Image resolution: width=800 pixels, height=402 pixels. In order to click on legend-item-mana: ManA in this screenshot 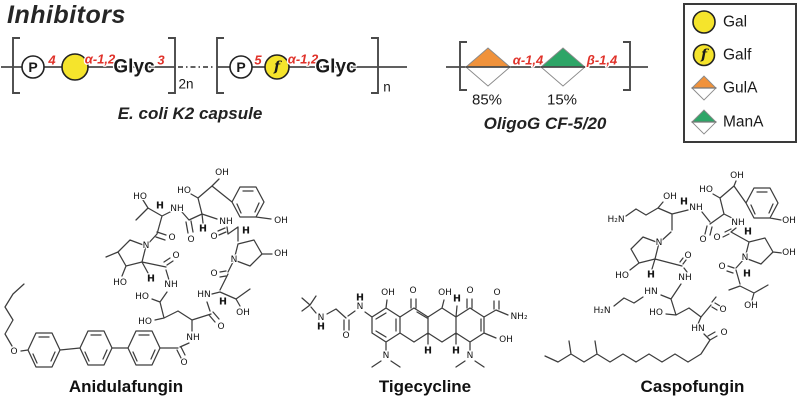, I will do `click(727, 122)`.